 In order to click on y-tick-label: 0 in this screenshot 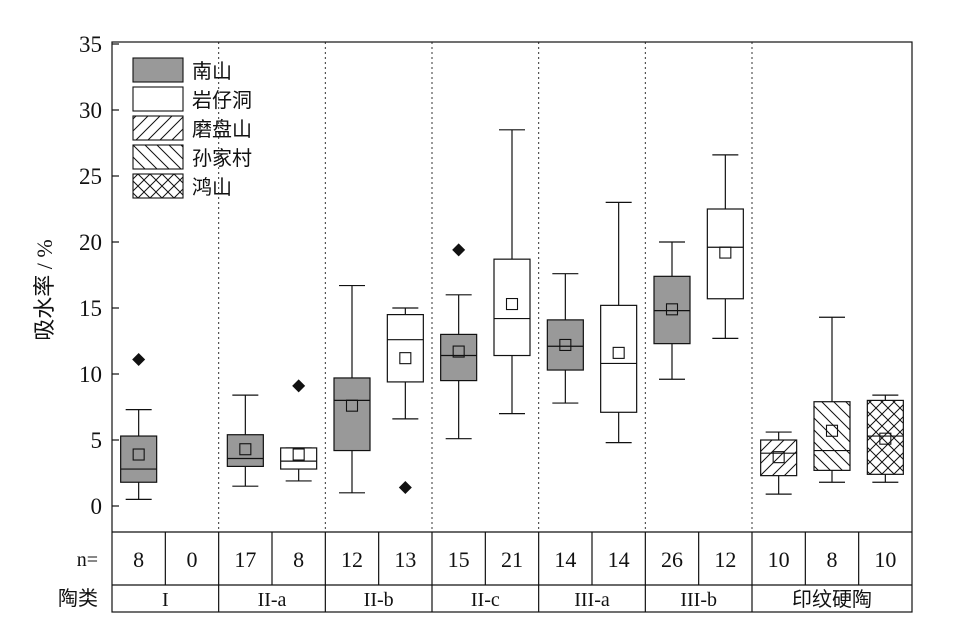, I will do `click(97, 506)`.